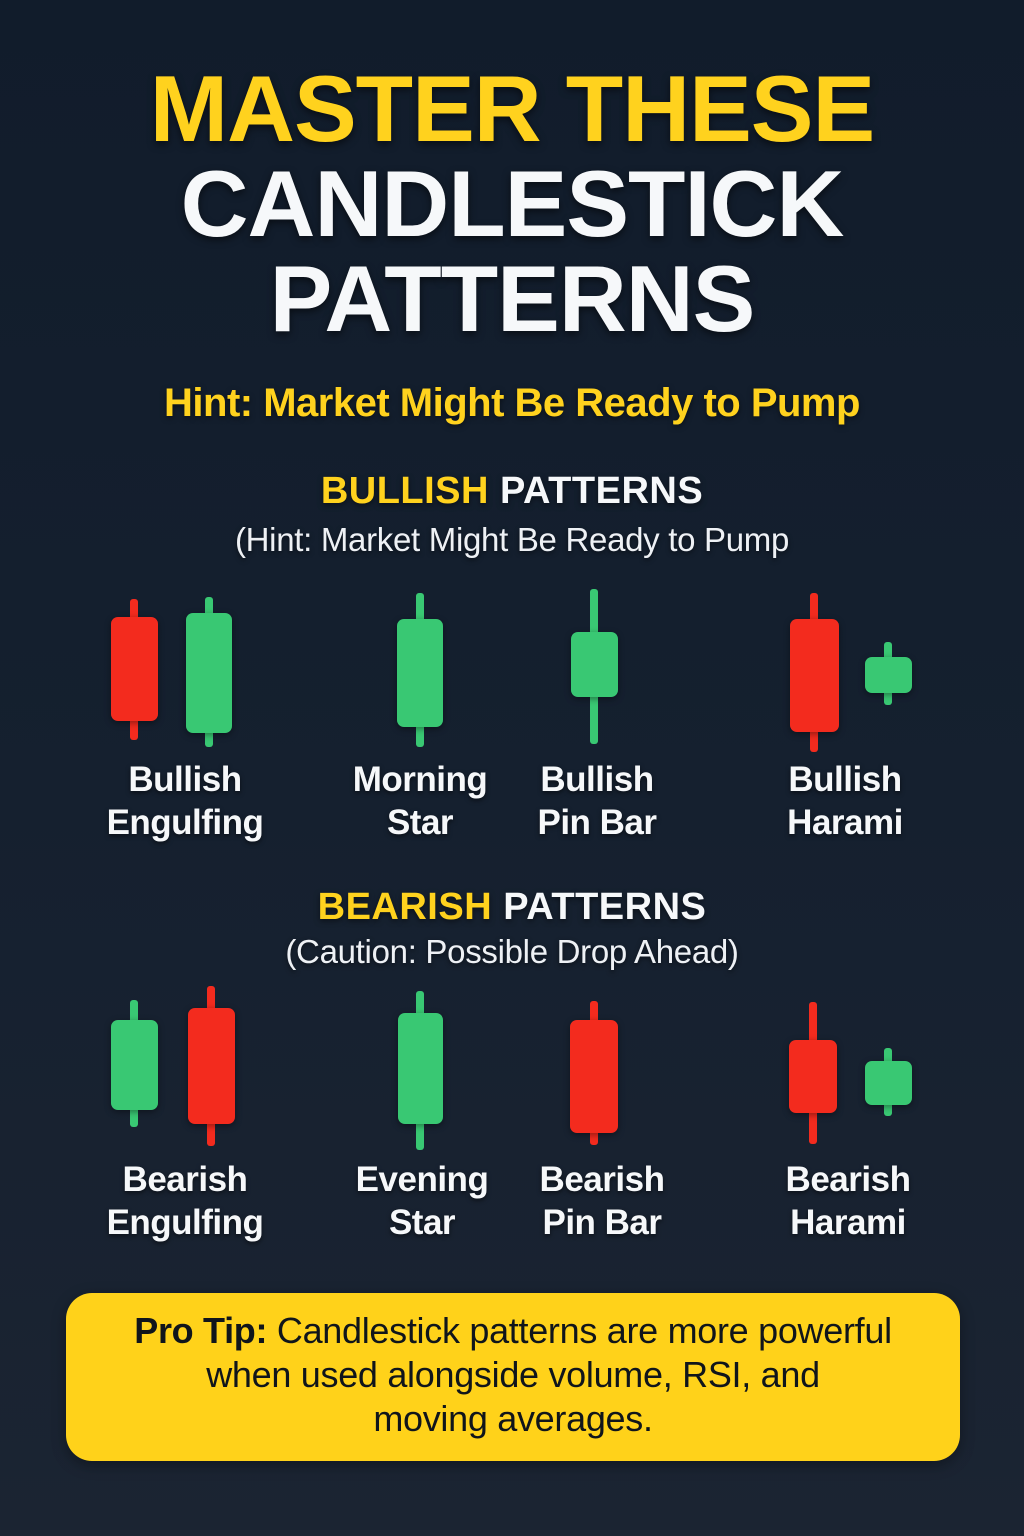 The image size is (1024, 1536). What do you see at coordinates (512, 403) in the screenshot?
I see `subtitle-hint: Hint: Market Might Be Ready to Pump` at bounding box center [512, 403].